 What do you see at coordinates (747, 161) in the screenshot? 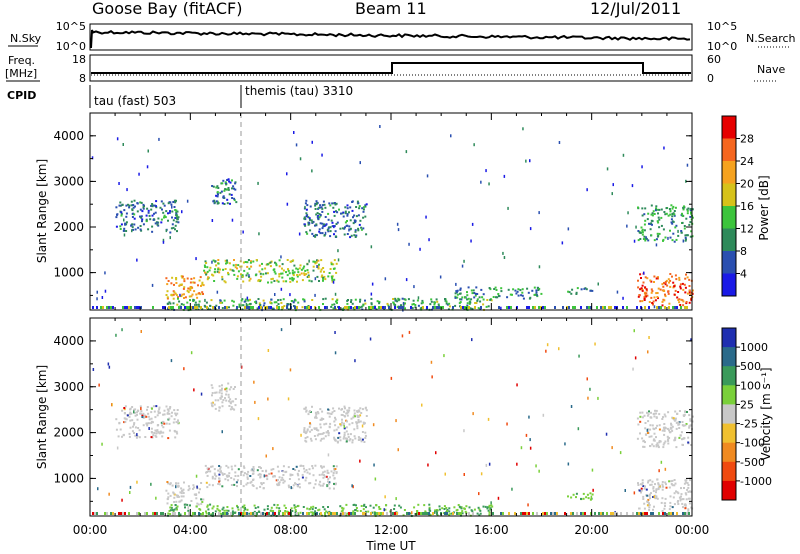
I see `power-colorbar-label: 24` at bounding box center [747, 161].